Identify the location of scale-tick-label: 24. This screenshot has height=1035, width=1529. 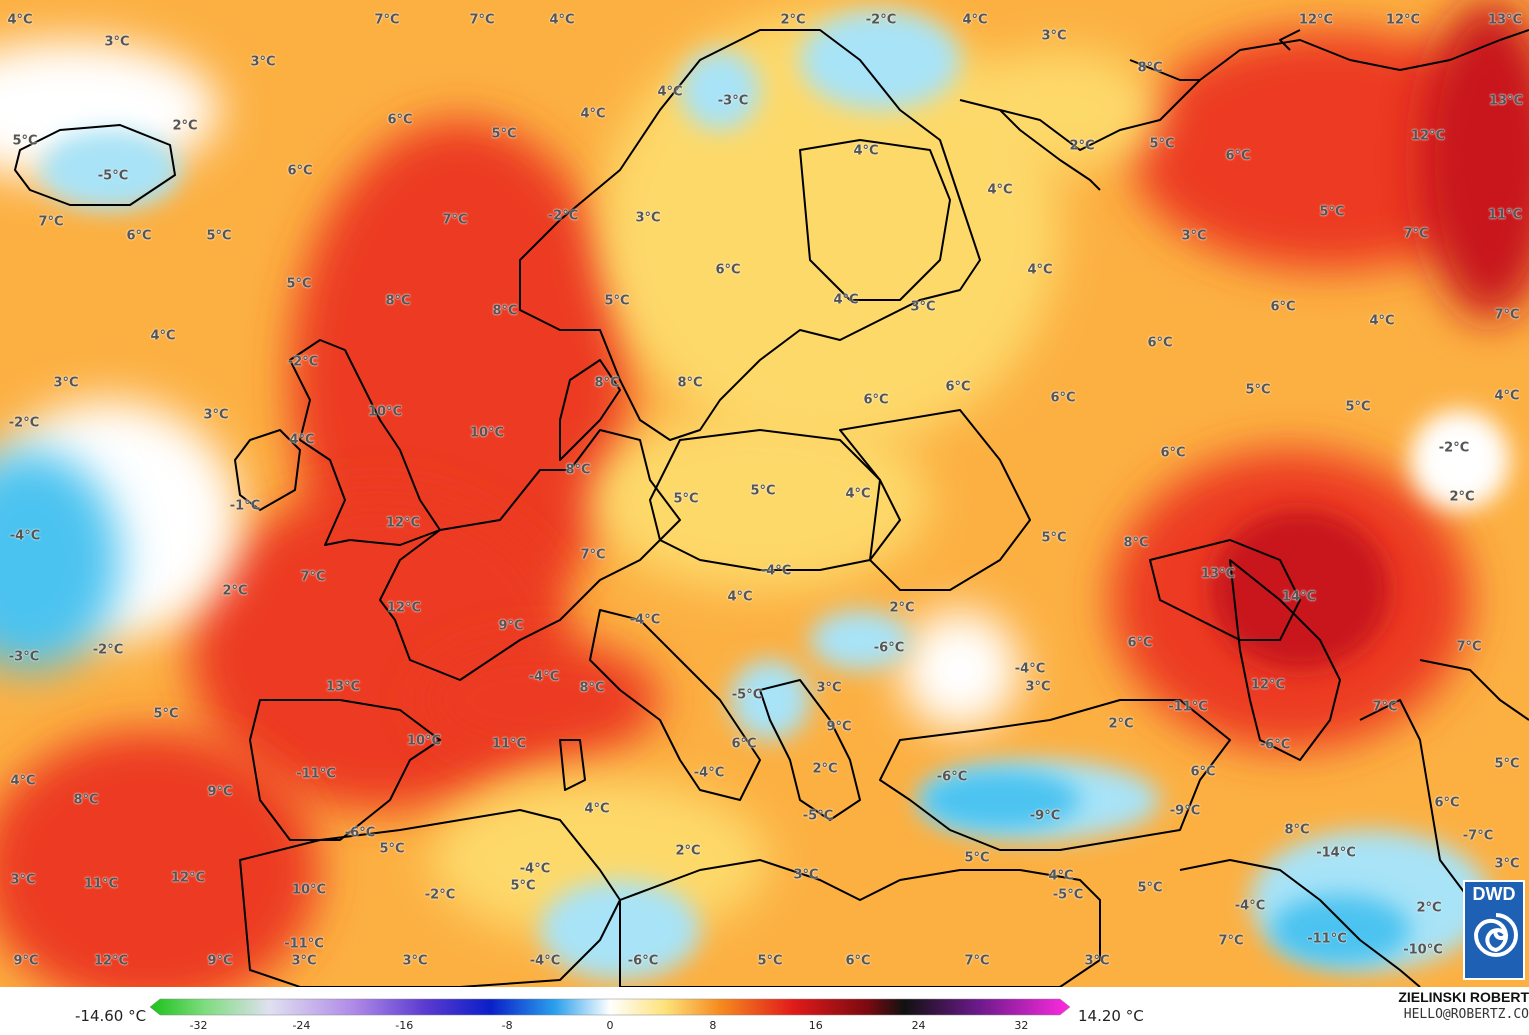
(918, 1025).